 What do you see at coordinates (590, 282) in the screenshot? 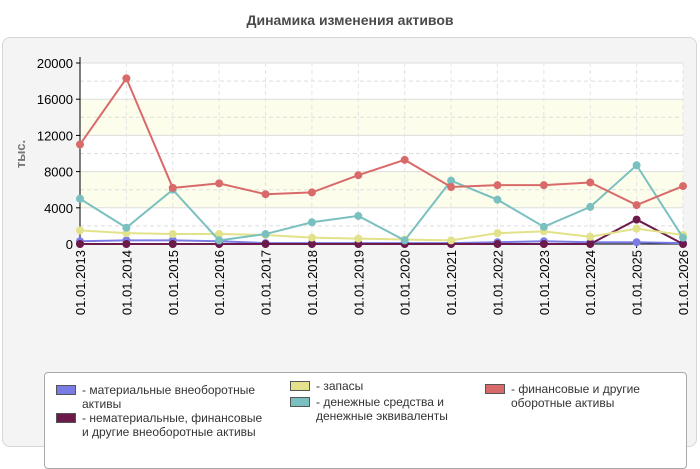
I see `x-tick-label: 01.01.2024` at bounding box center [590, 282].